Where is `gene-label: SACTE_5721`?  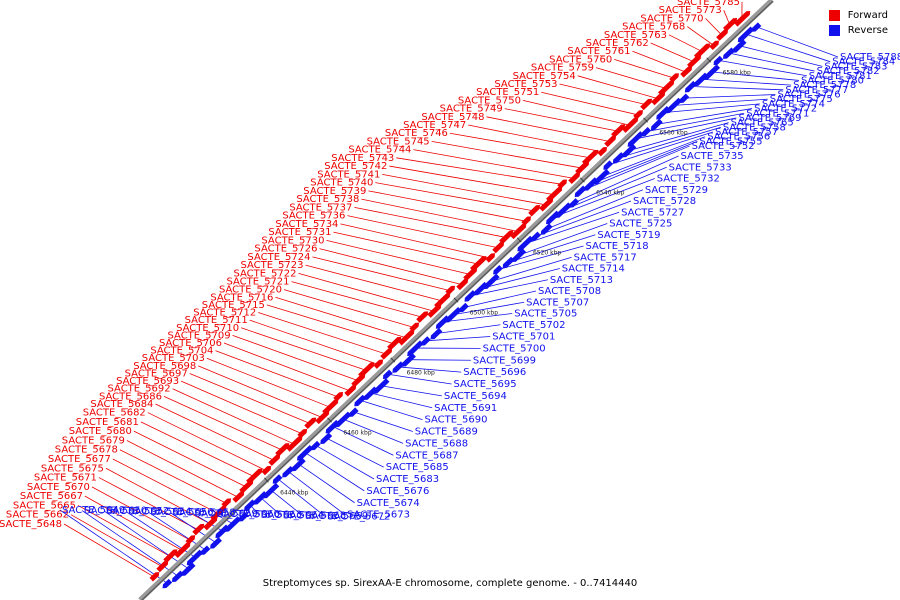 gene-label: SACTE_5721 is located at coordinates (257, 282).